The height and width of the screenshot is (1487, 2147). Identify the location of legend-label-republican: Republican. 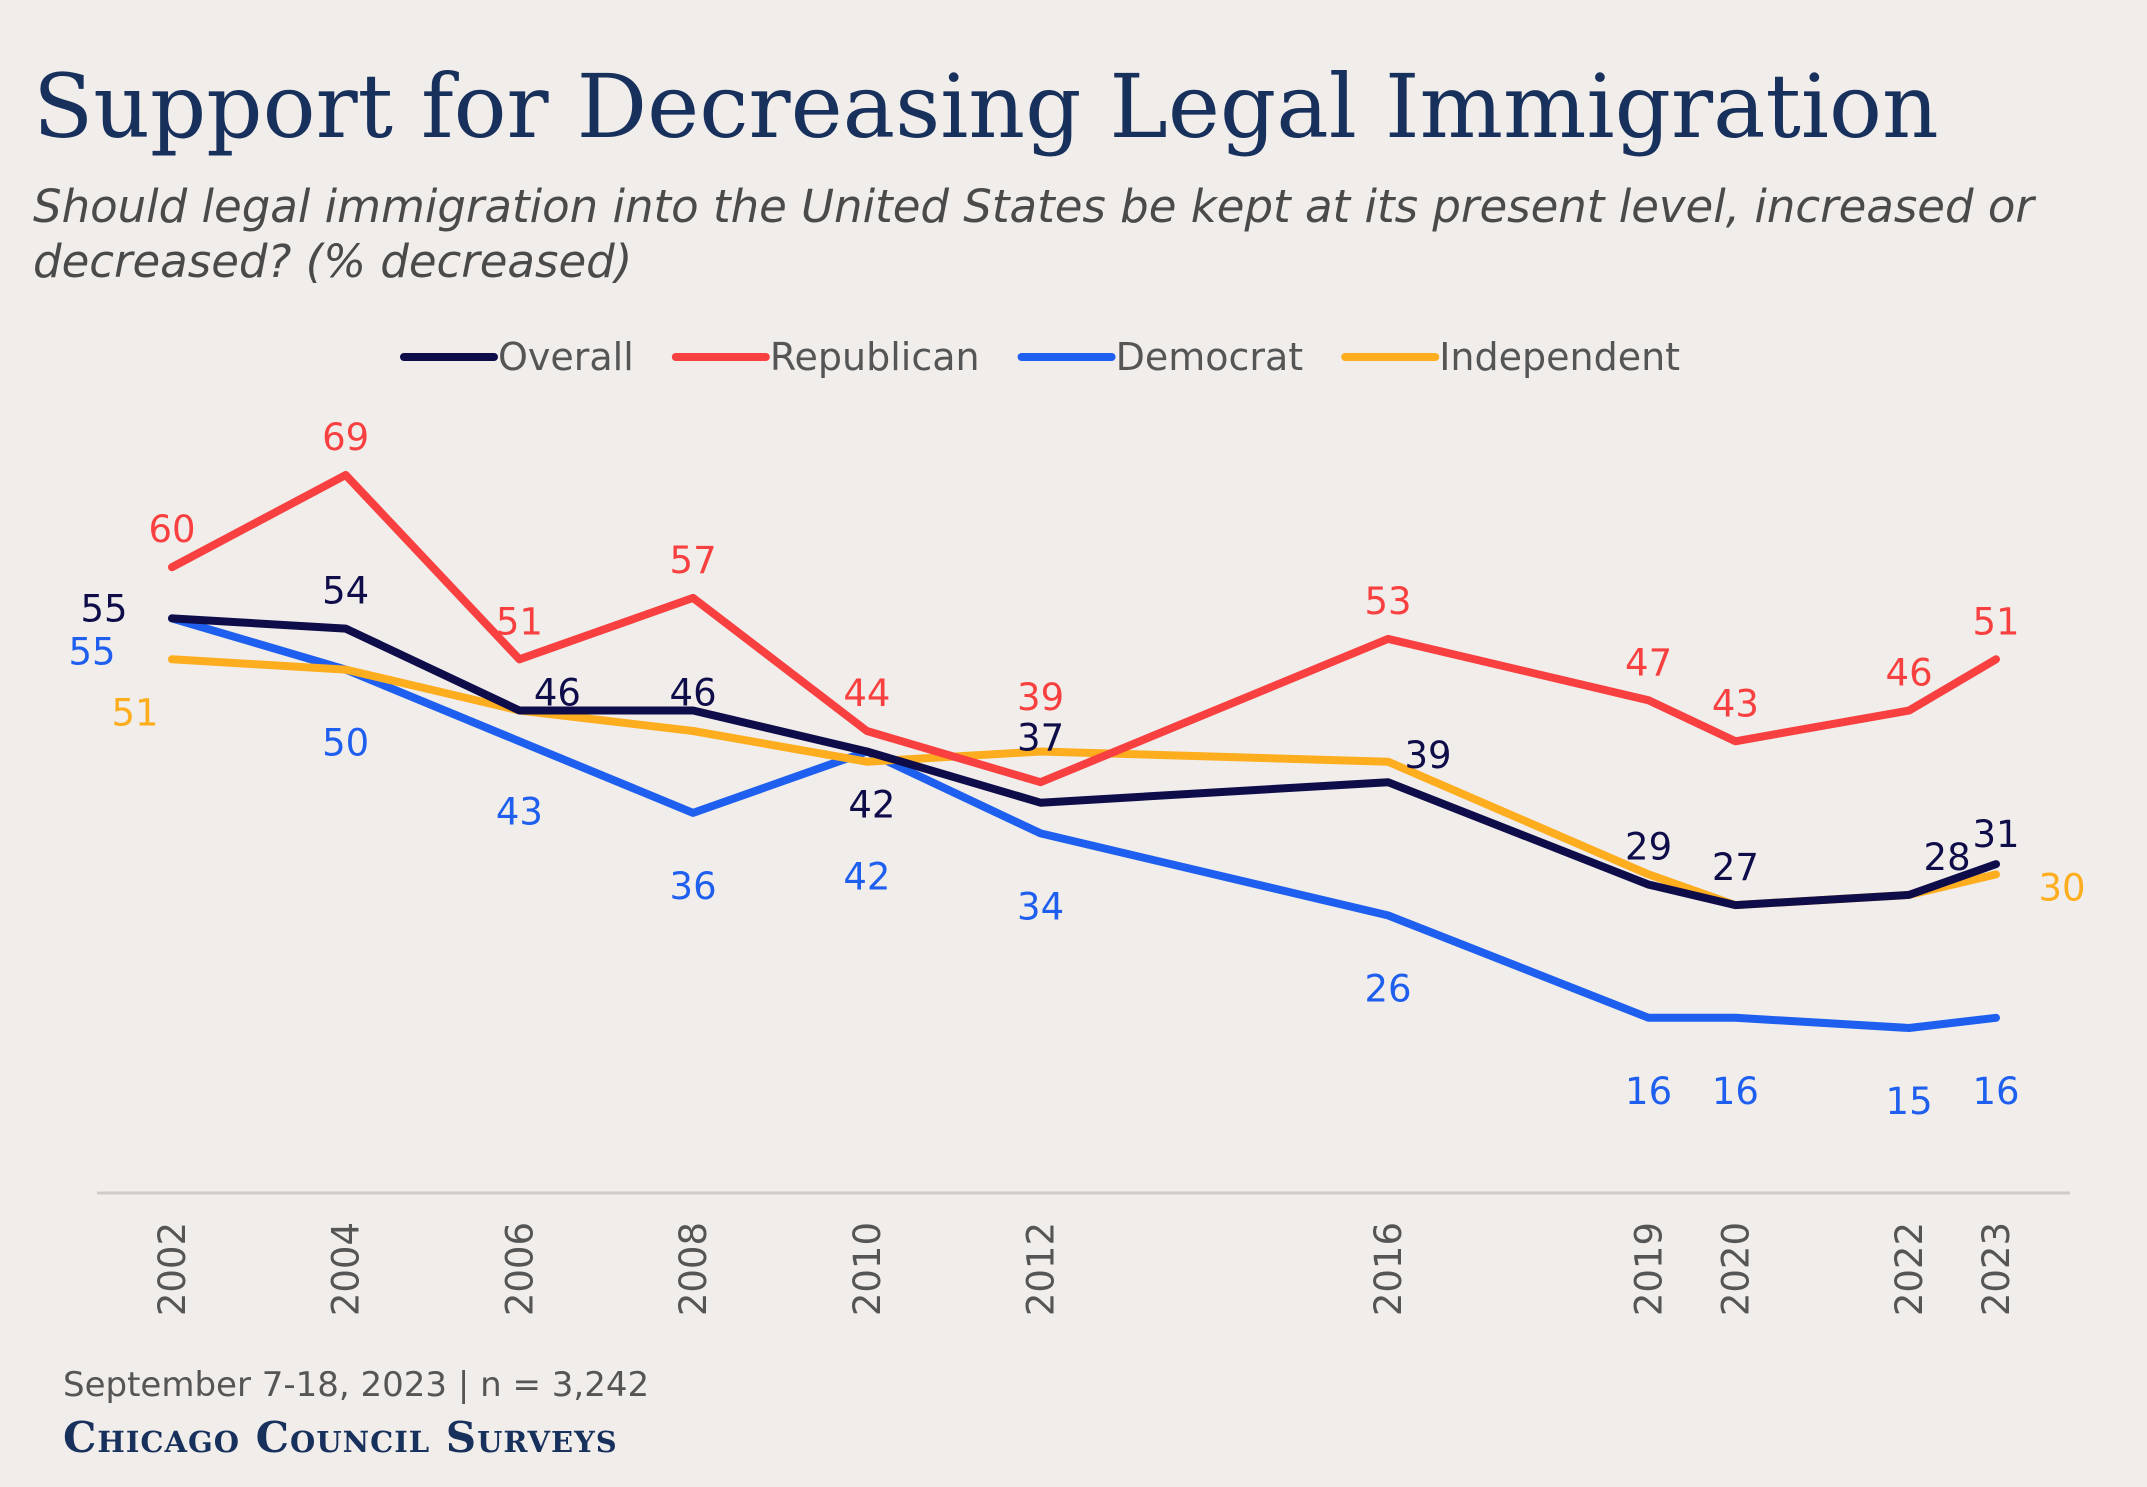
(875, 357).